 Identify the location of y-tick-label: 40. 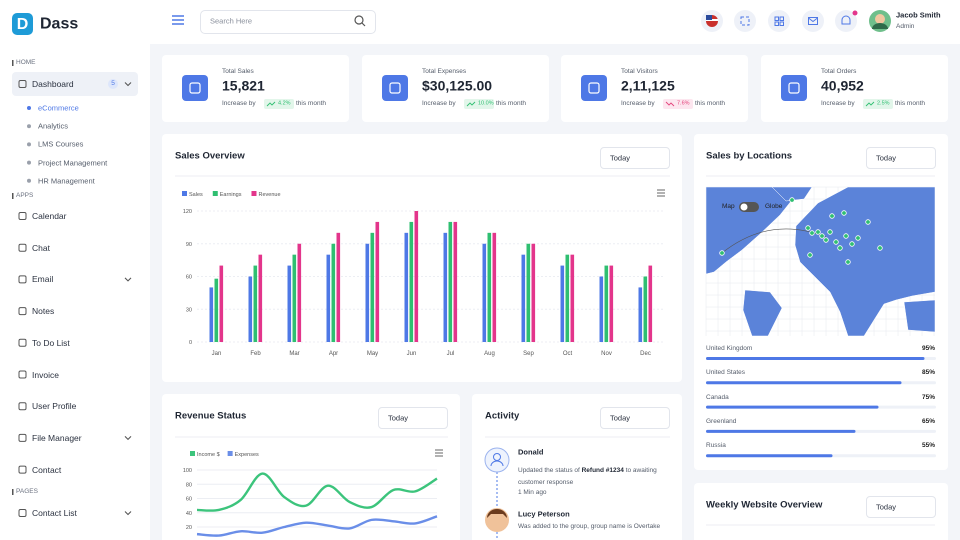
(189, 514).